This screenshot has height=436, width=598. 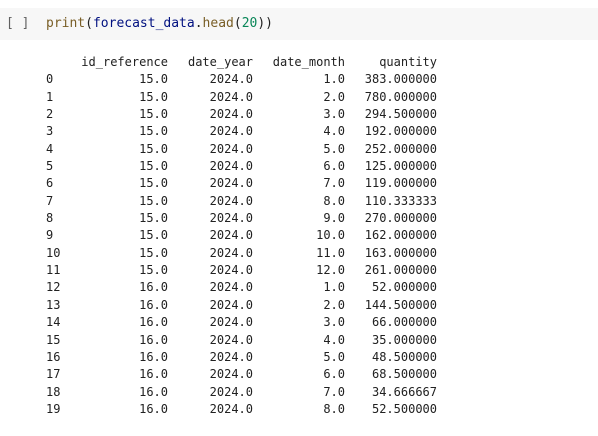 I want to click on table-row: 14 16.0 2024.0 3.0 66.000000, so click(x=299, y=322).